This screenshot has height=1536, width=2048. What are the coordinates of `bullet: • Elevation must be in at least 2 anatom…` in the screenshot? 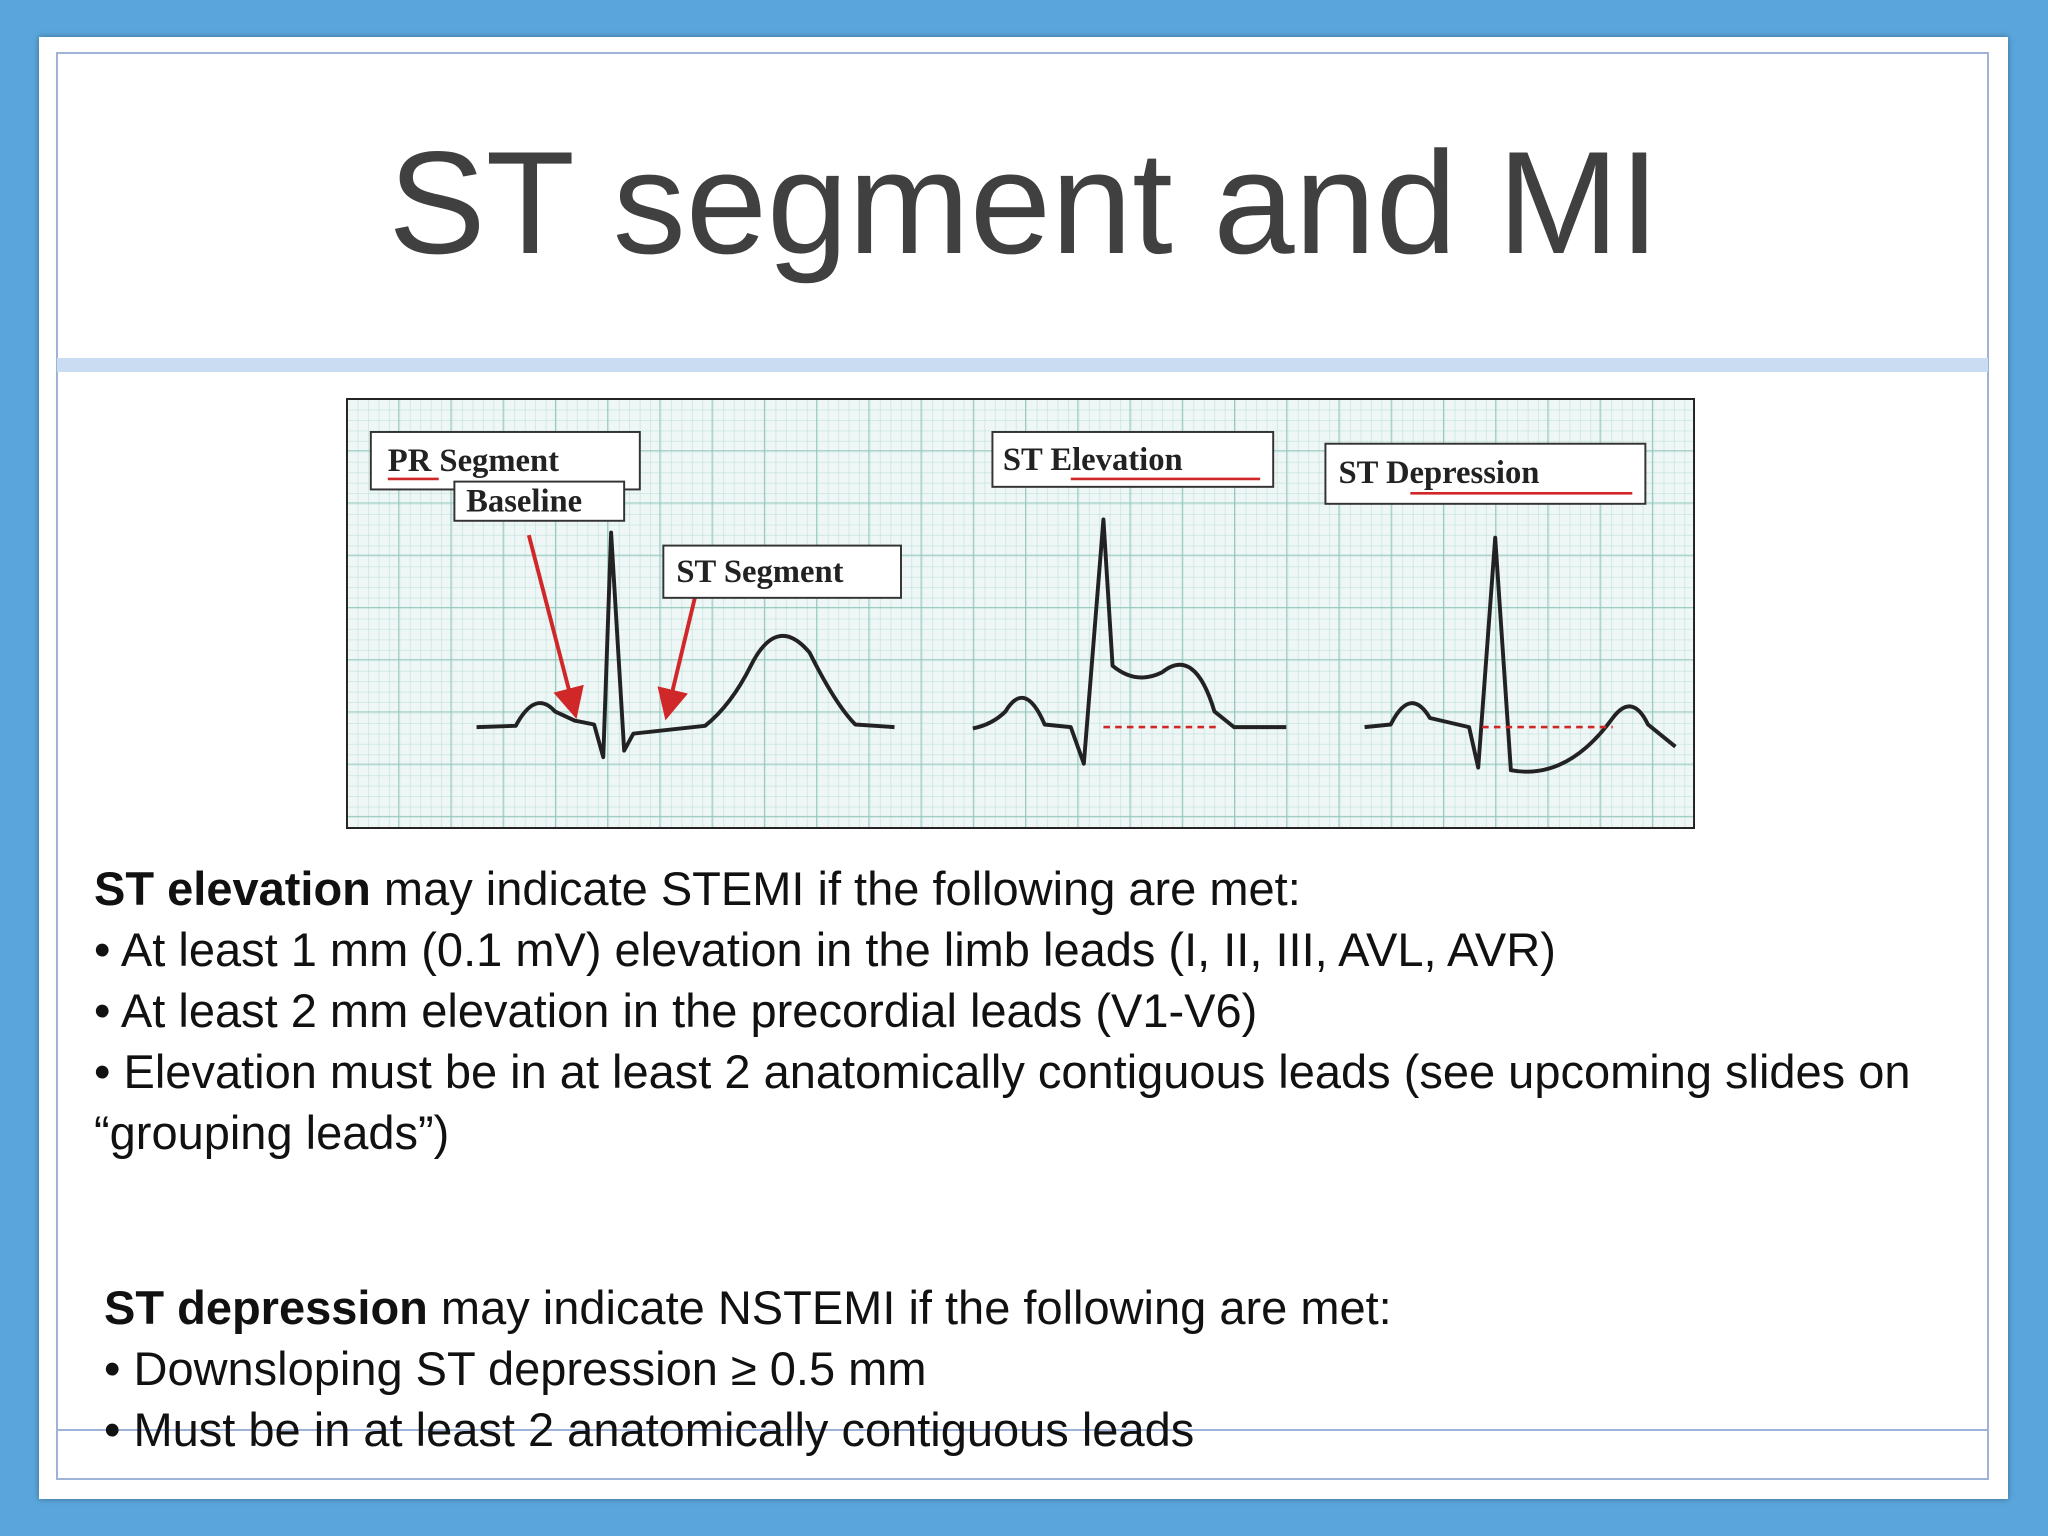 It's located at (1002, 1102).